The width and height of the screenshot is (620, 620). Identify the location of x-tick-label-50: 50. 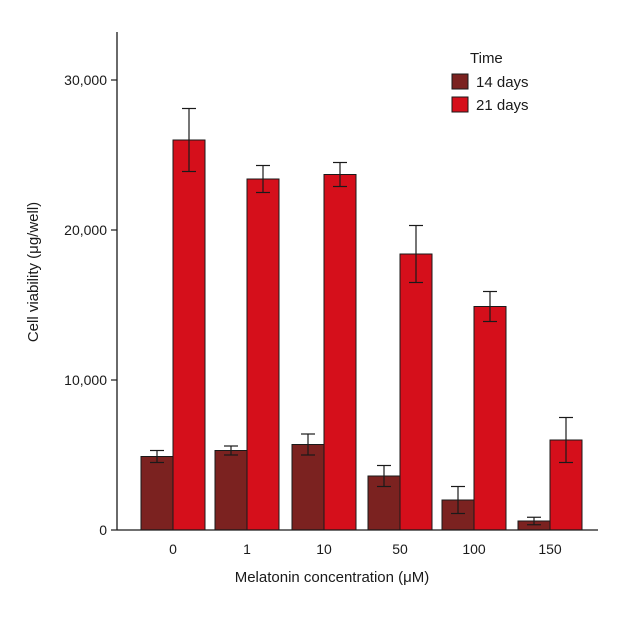
(400, 549).